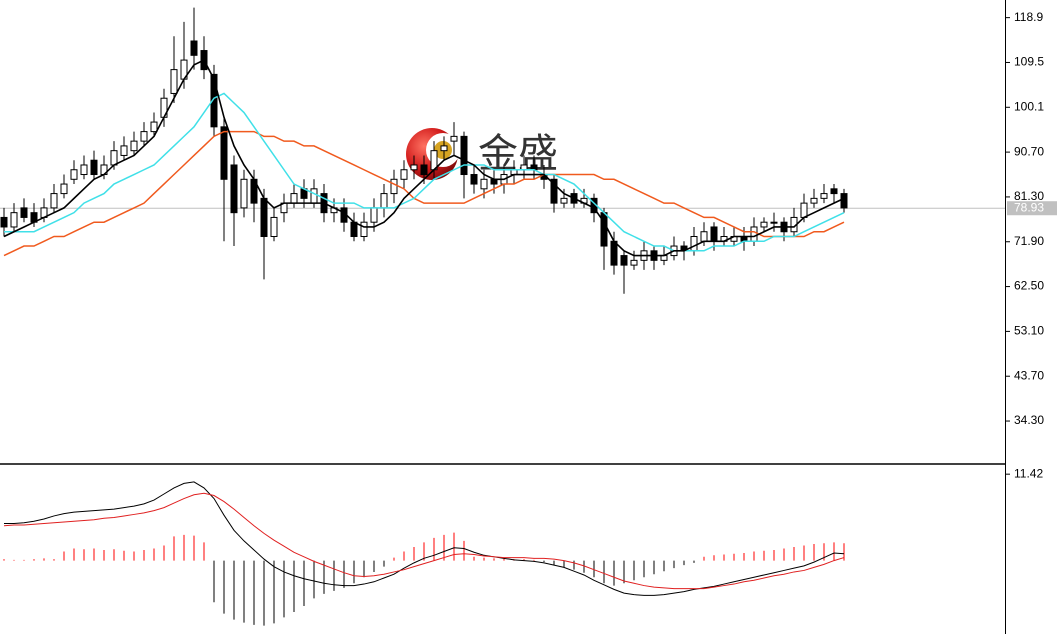  What do you see at coordinates (1029, 241) in the screenshot?
I see `y-tick-label: 71.90` at bounding box center [1029, 241].